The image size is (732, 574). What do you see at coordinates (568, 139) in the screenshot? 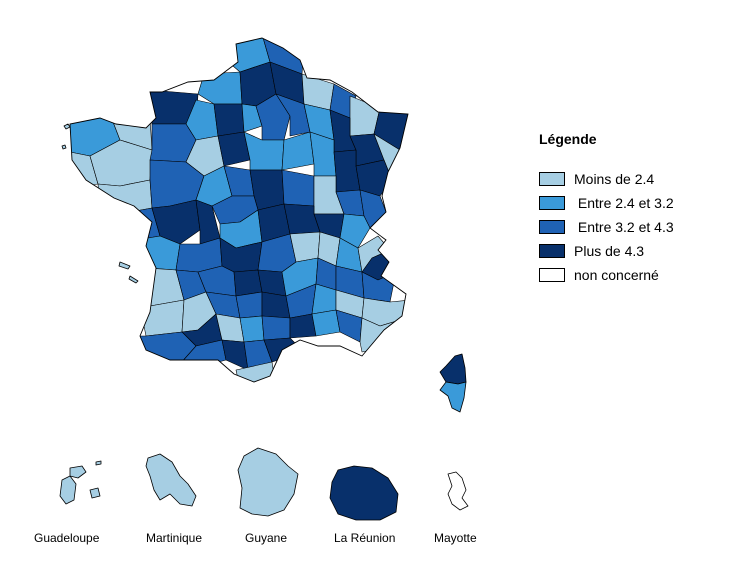
I see `legend-title: Légende` at bounding box center [568, 139].